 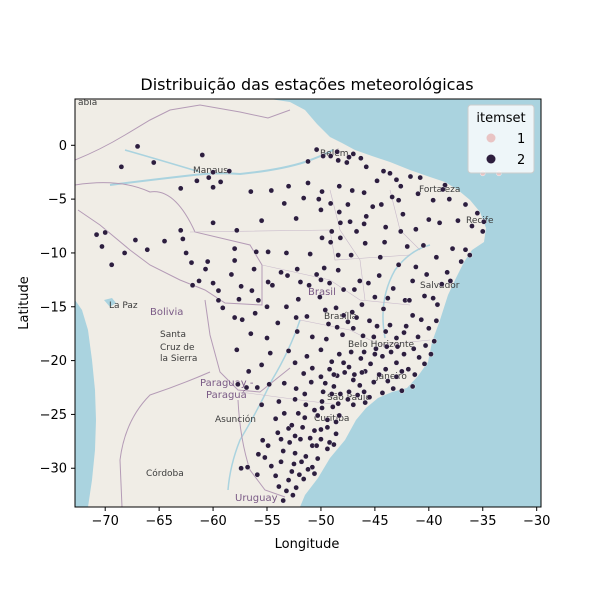 I want to click on y-tick-label: −25, so click(x=53, y=415).